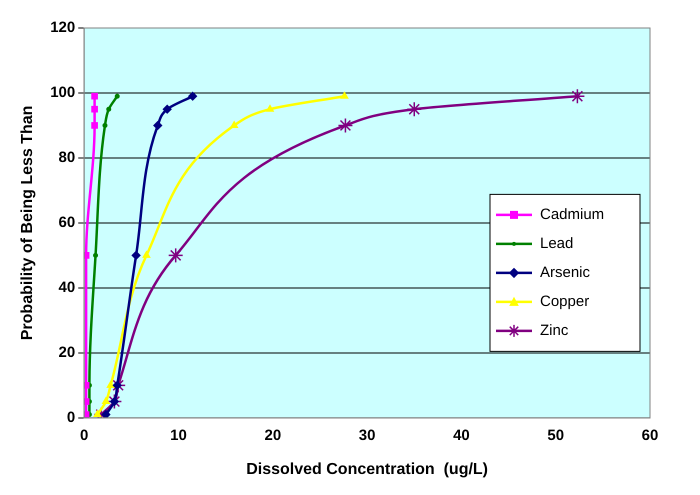 The image size is (700, 495). Describe the element at coordinates (461, 435) in the screenshot. I see `x-tick-label: 40` at that location.